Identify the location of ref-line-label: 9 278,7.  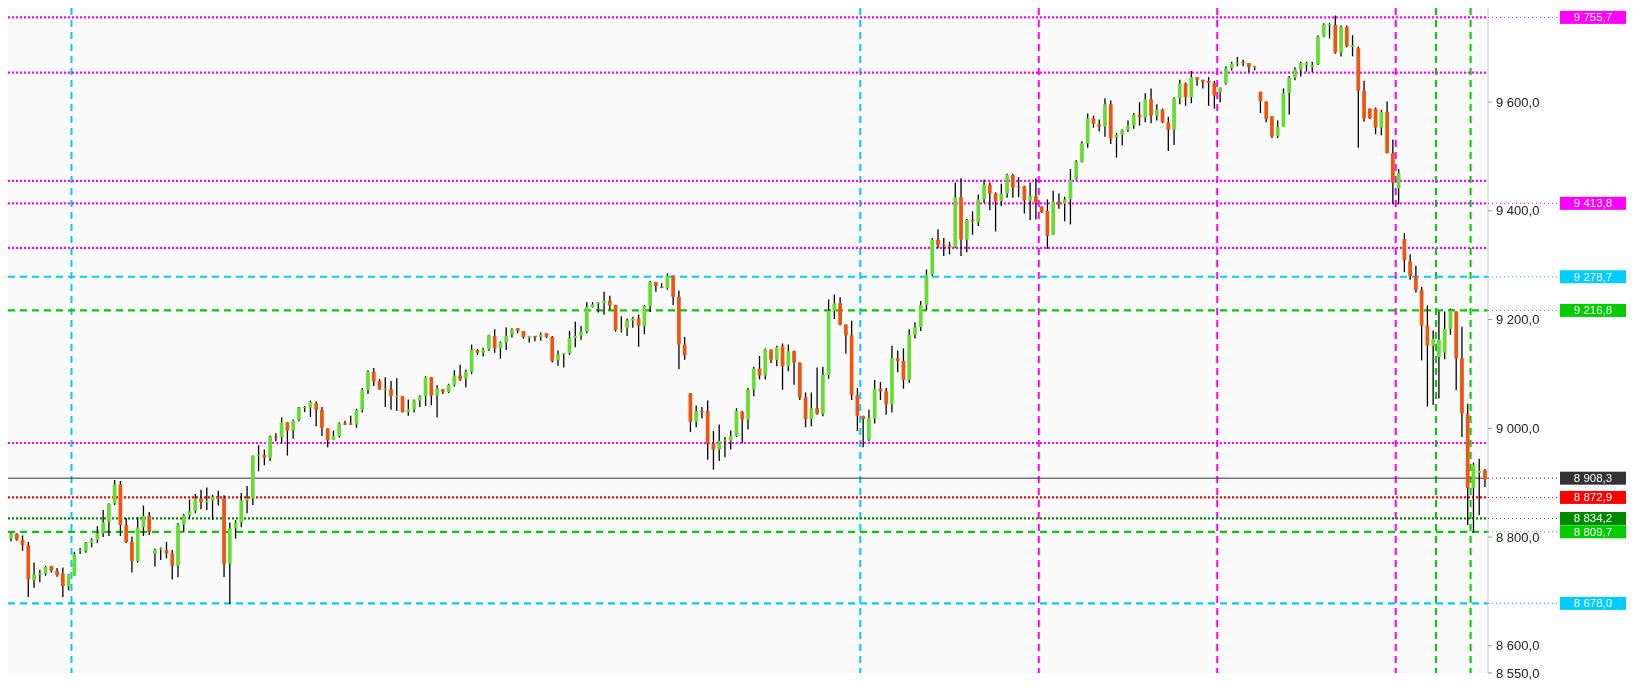
(1593, 276).